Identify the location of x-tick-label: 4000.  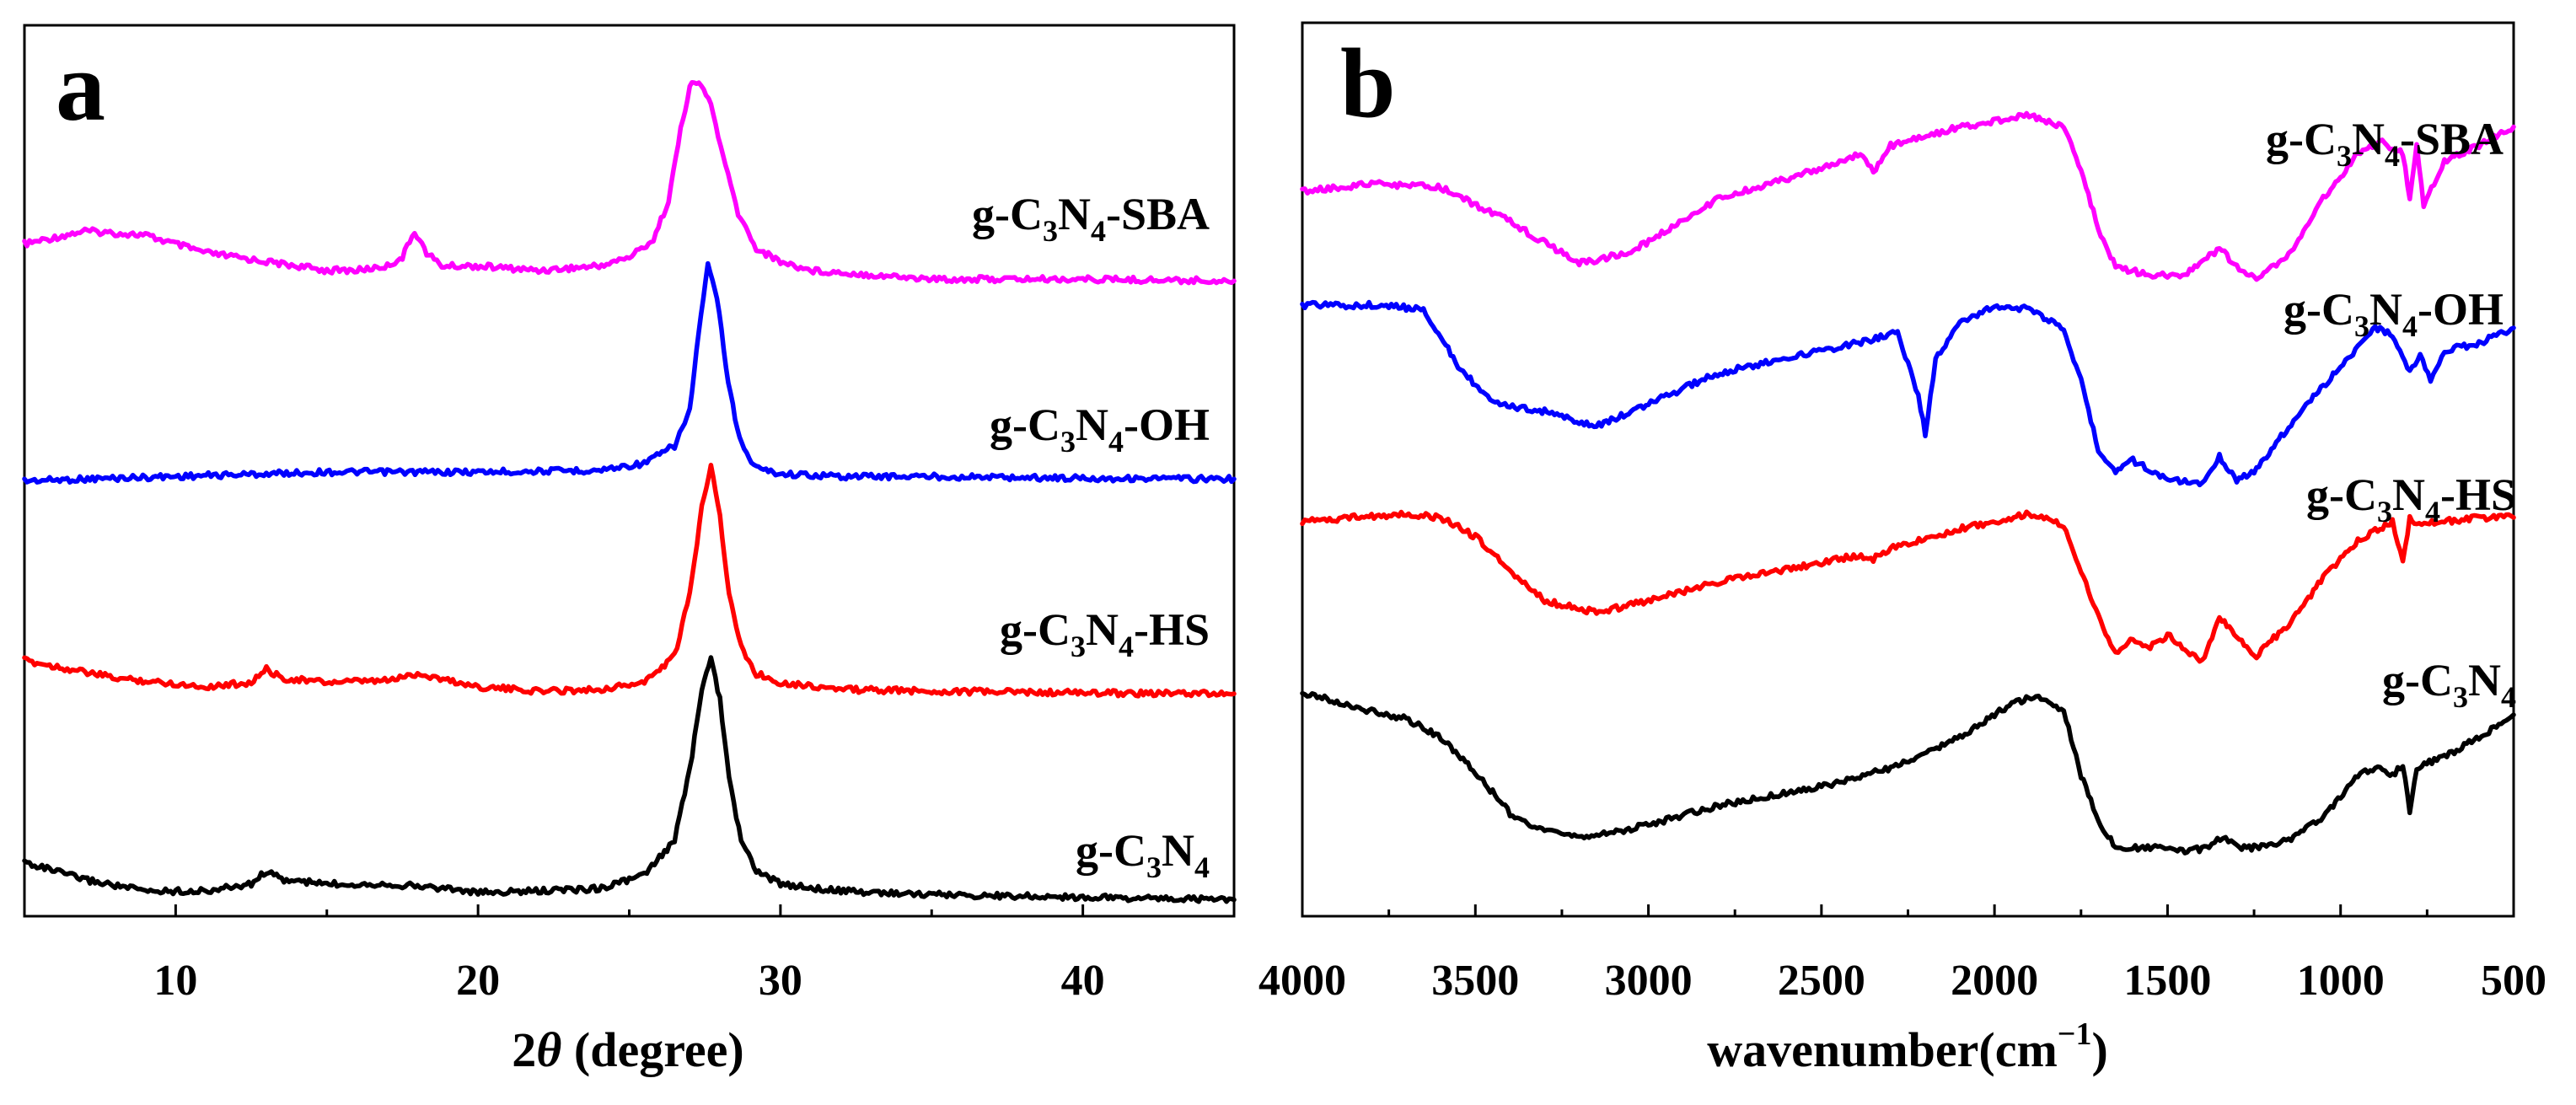
(1302, 981).